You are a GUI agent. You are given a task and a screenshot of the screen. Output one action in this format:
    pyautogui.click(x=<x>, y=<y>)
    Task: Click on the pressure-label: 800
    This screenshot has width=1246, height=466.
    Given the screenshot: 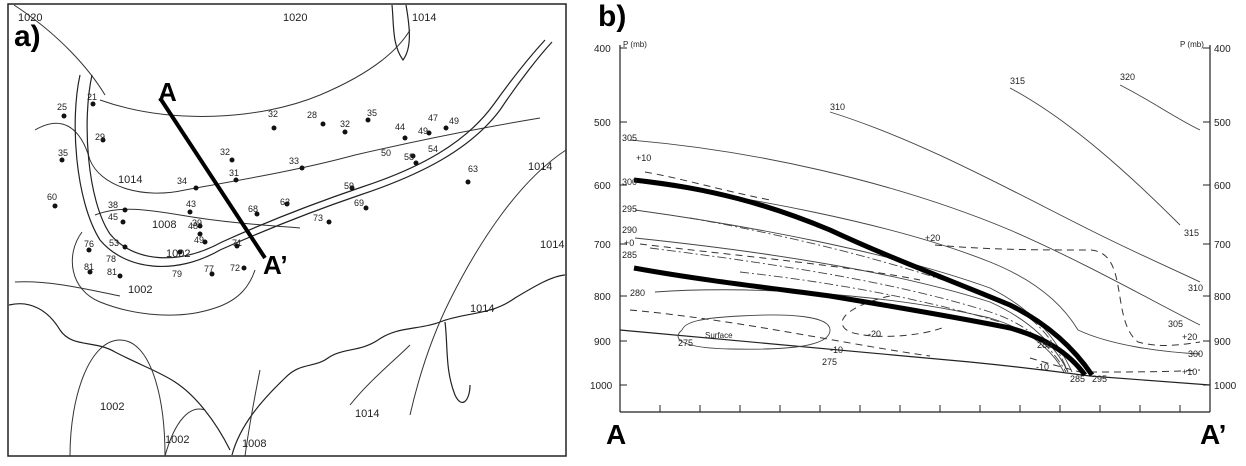 What is the action you would take?
    pyautogui.click(x=602, y=297)
    